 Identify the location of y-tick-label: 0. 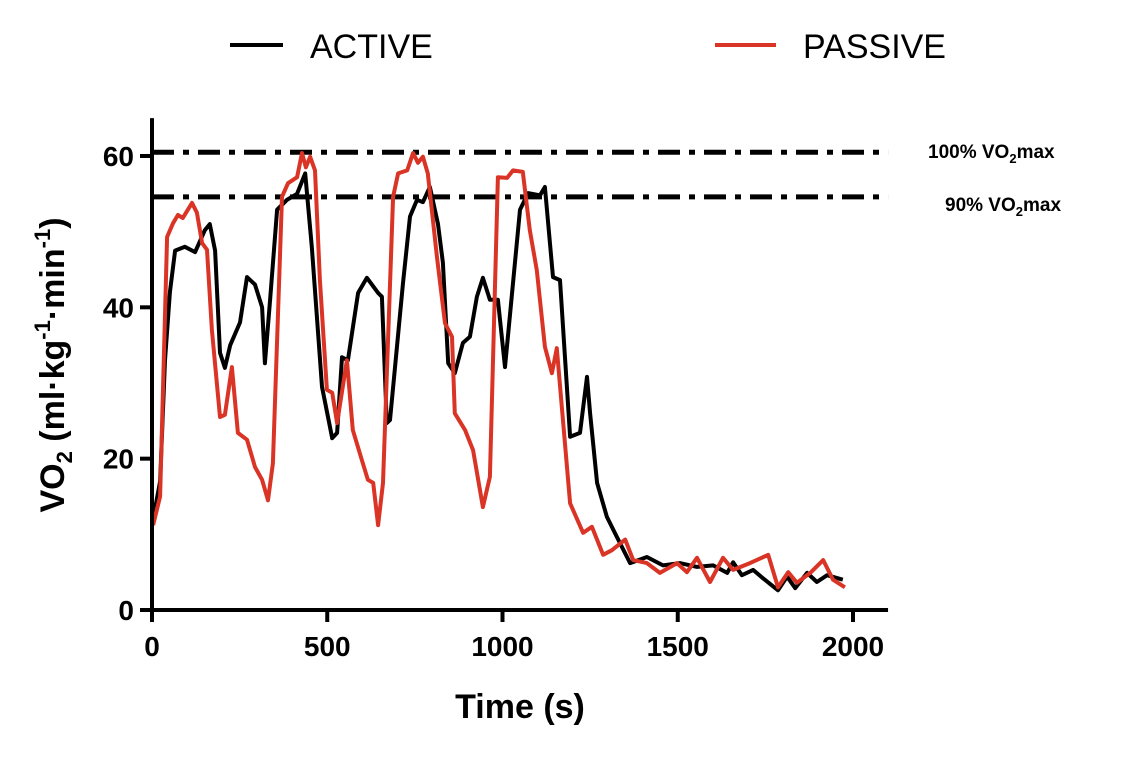
(126, 610).